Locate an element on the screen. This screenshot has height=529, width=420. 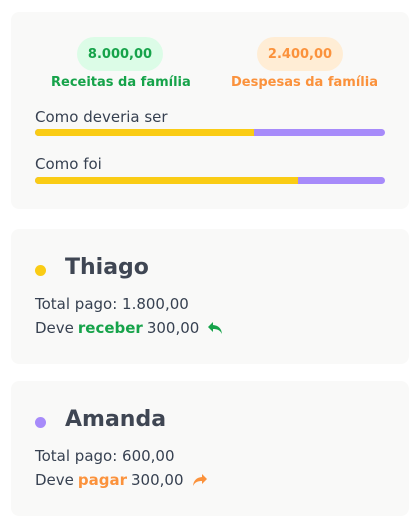
actual-split-bar is located at coordinates (210, 180).